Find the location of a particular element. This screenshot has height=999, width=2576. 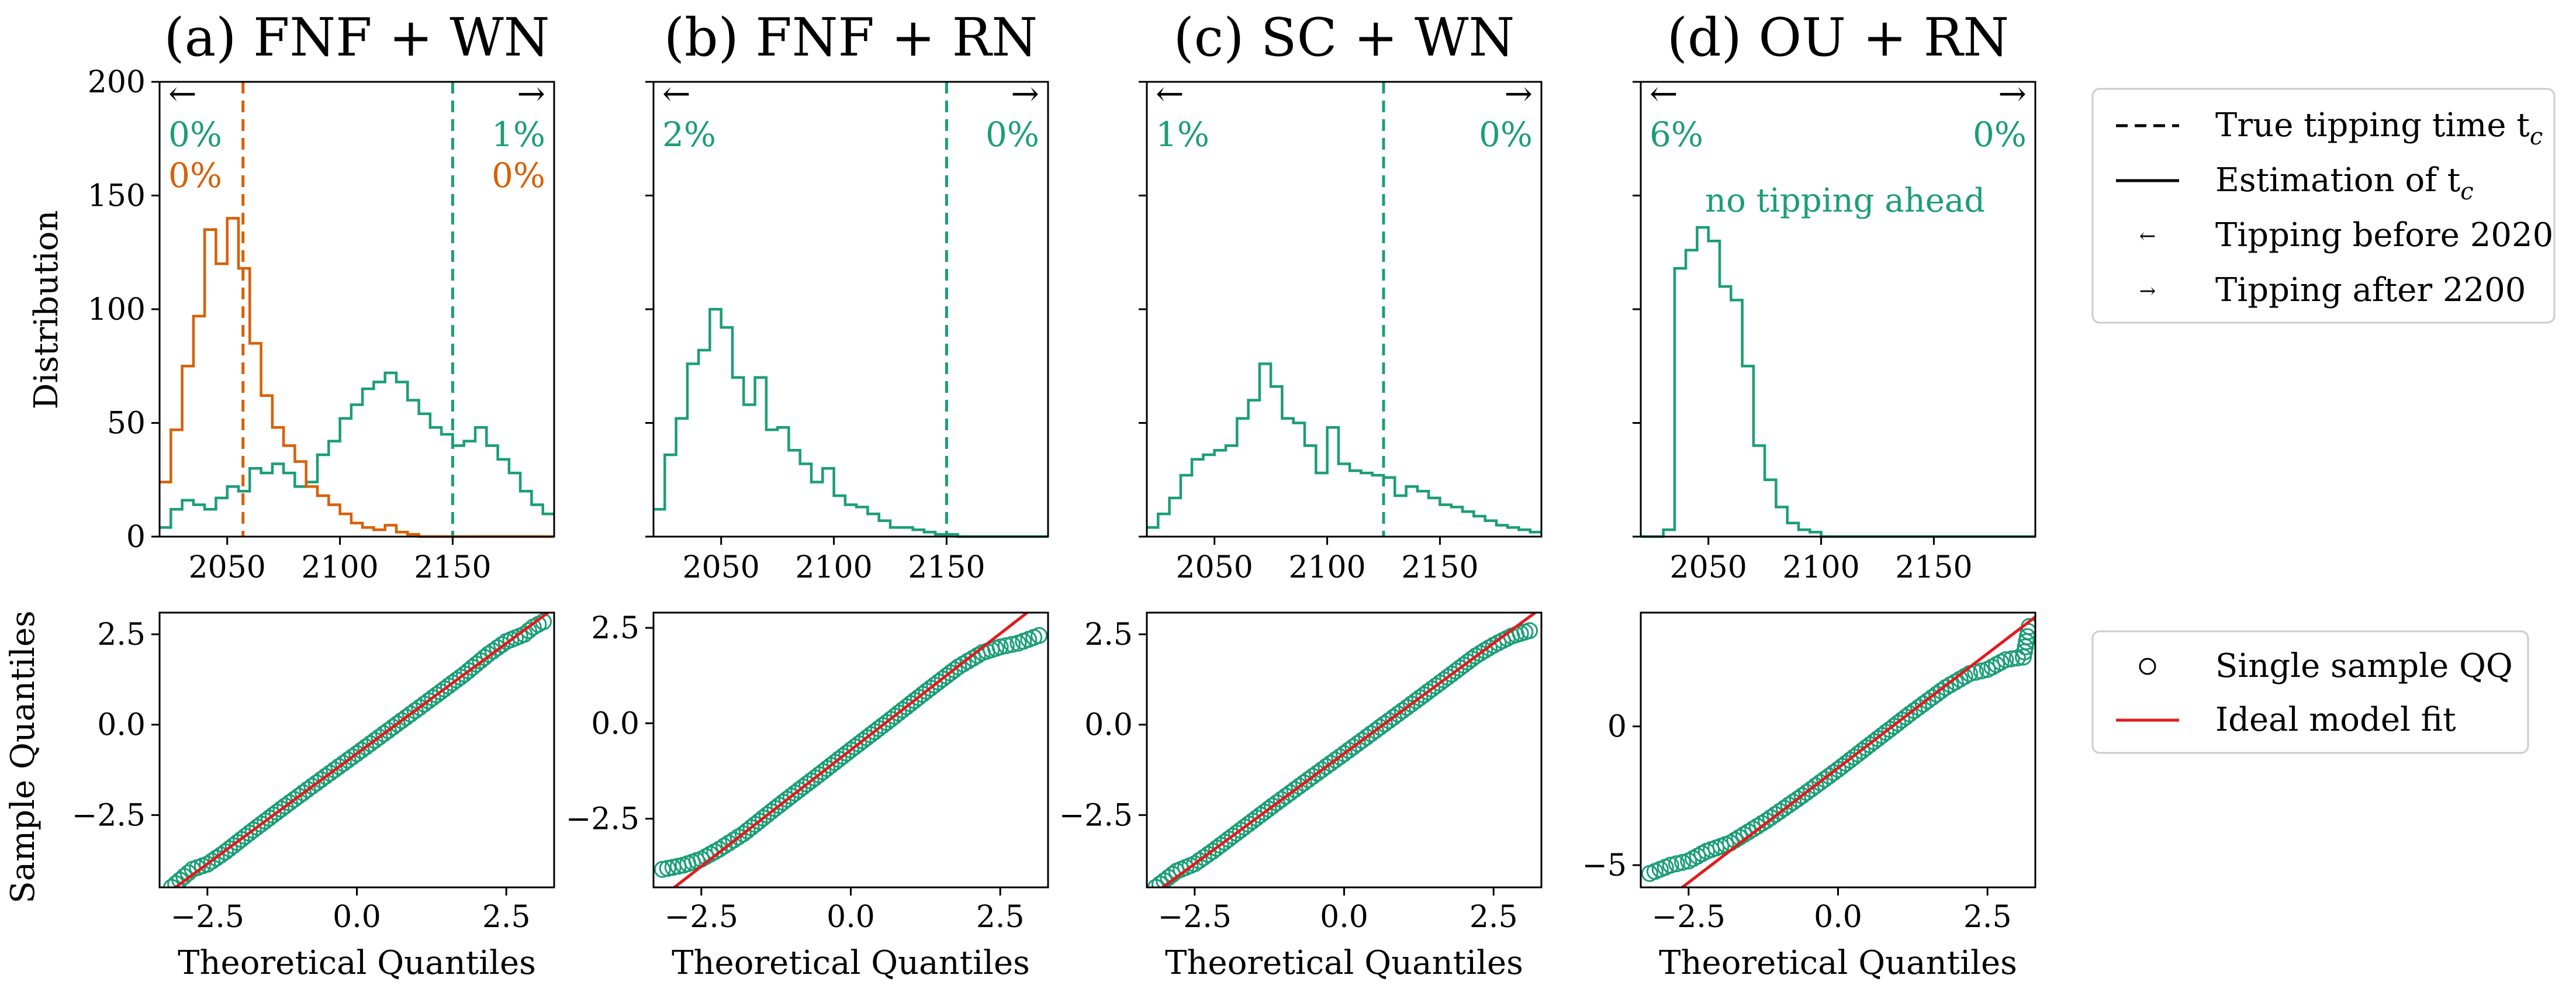

x-tick-label: 2150 is located at coordinates (452, 567).